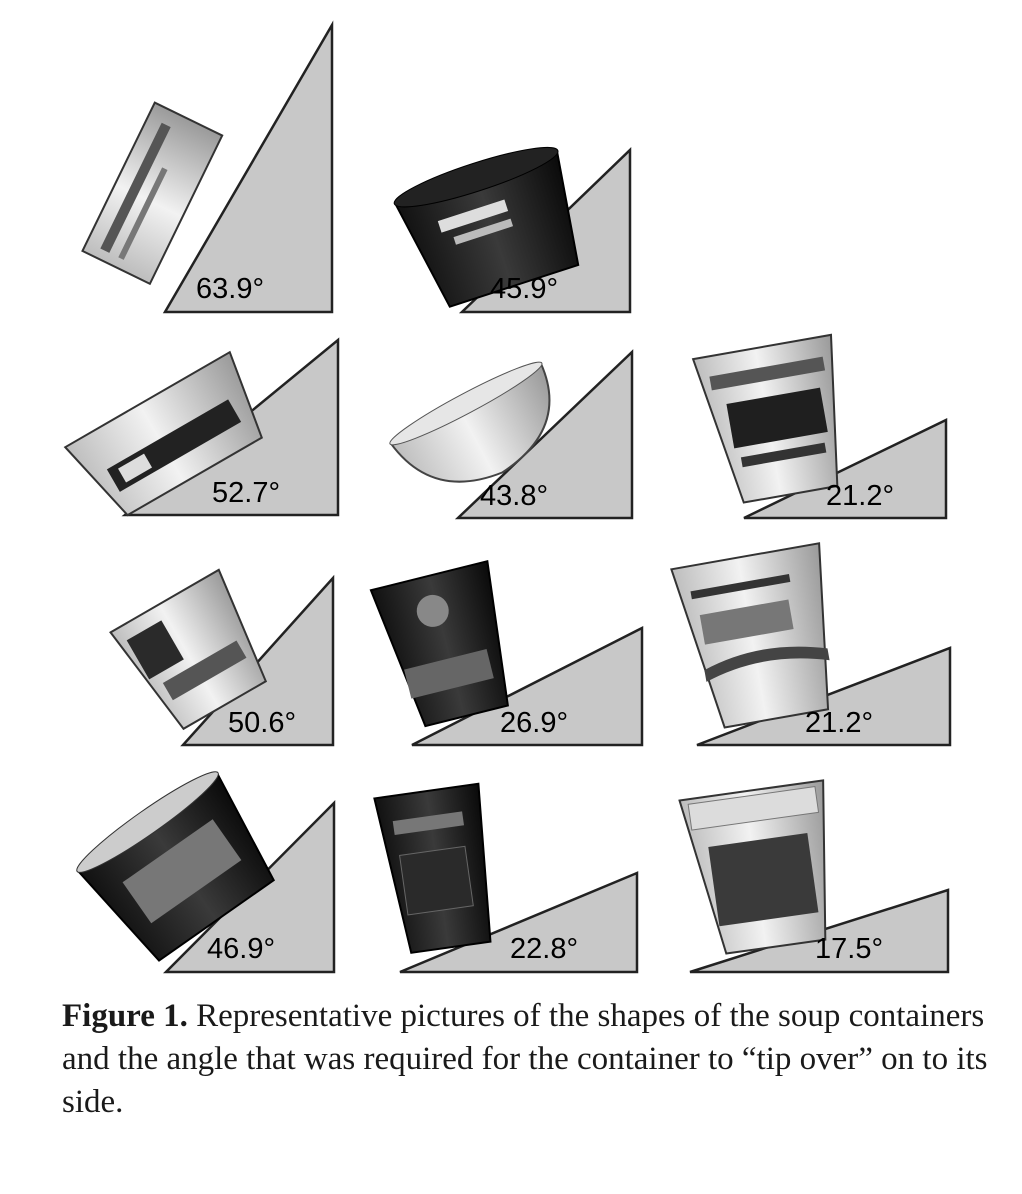  I want to click on angle-label: 17.5°, so click(849, 949).